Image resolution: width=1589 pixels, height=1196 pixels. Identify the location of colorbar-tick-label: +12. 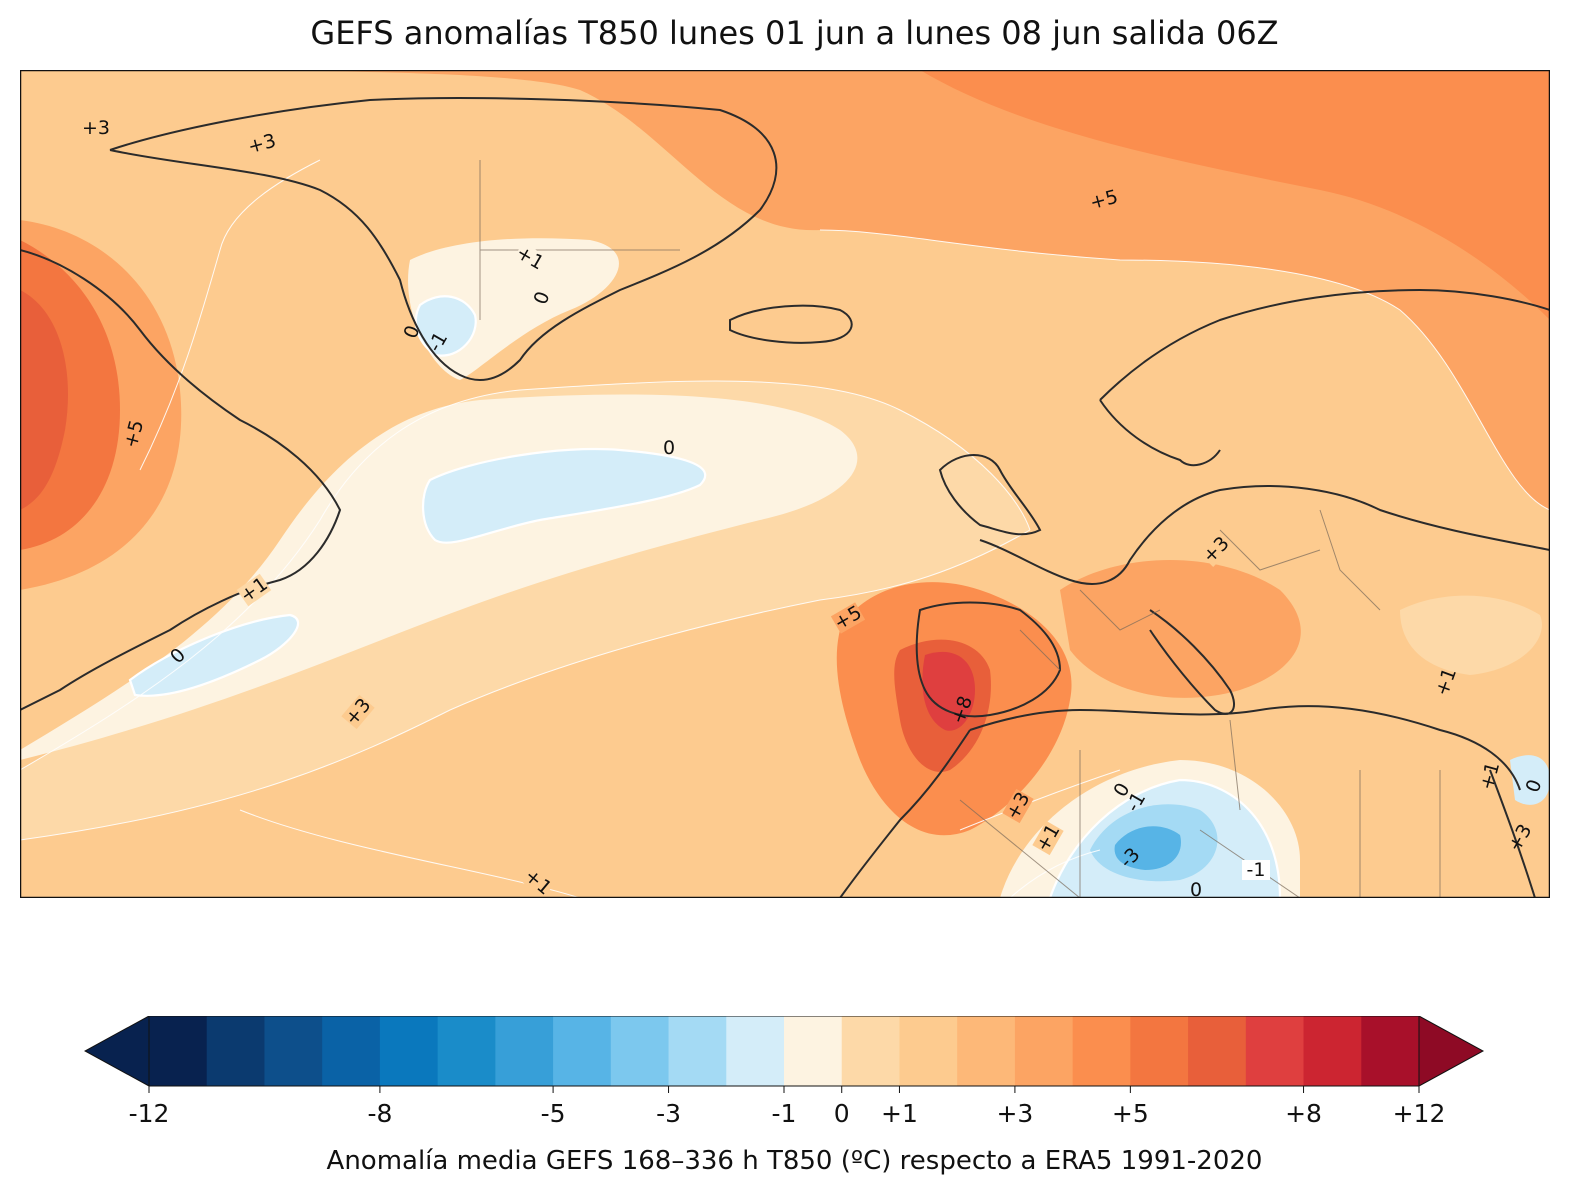
(1419, 1113).